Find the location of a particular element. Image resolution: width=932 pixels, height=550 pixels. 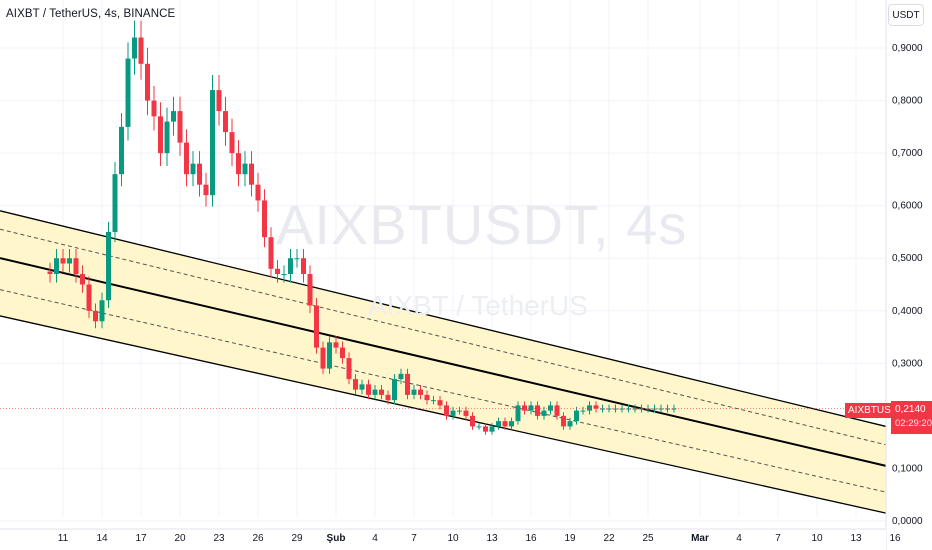

last-price-value: 0,2140 is located at coordinates (910, 409).